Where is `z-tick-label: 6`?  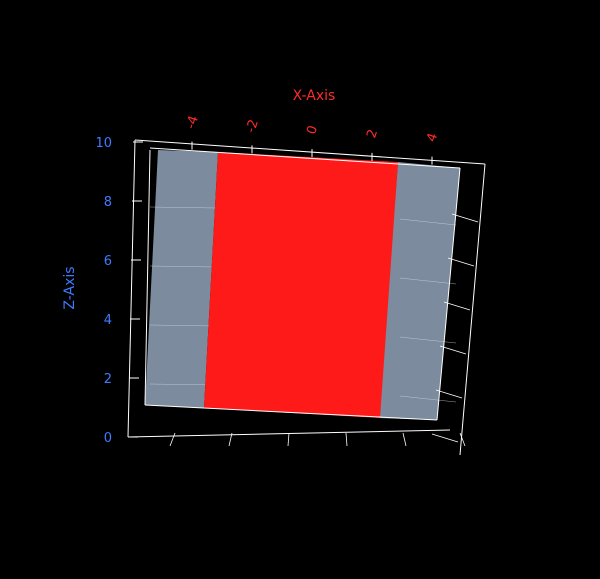 z-tick-label: 6 is located at coordinates (108, 261).